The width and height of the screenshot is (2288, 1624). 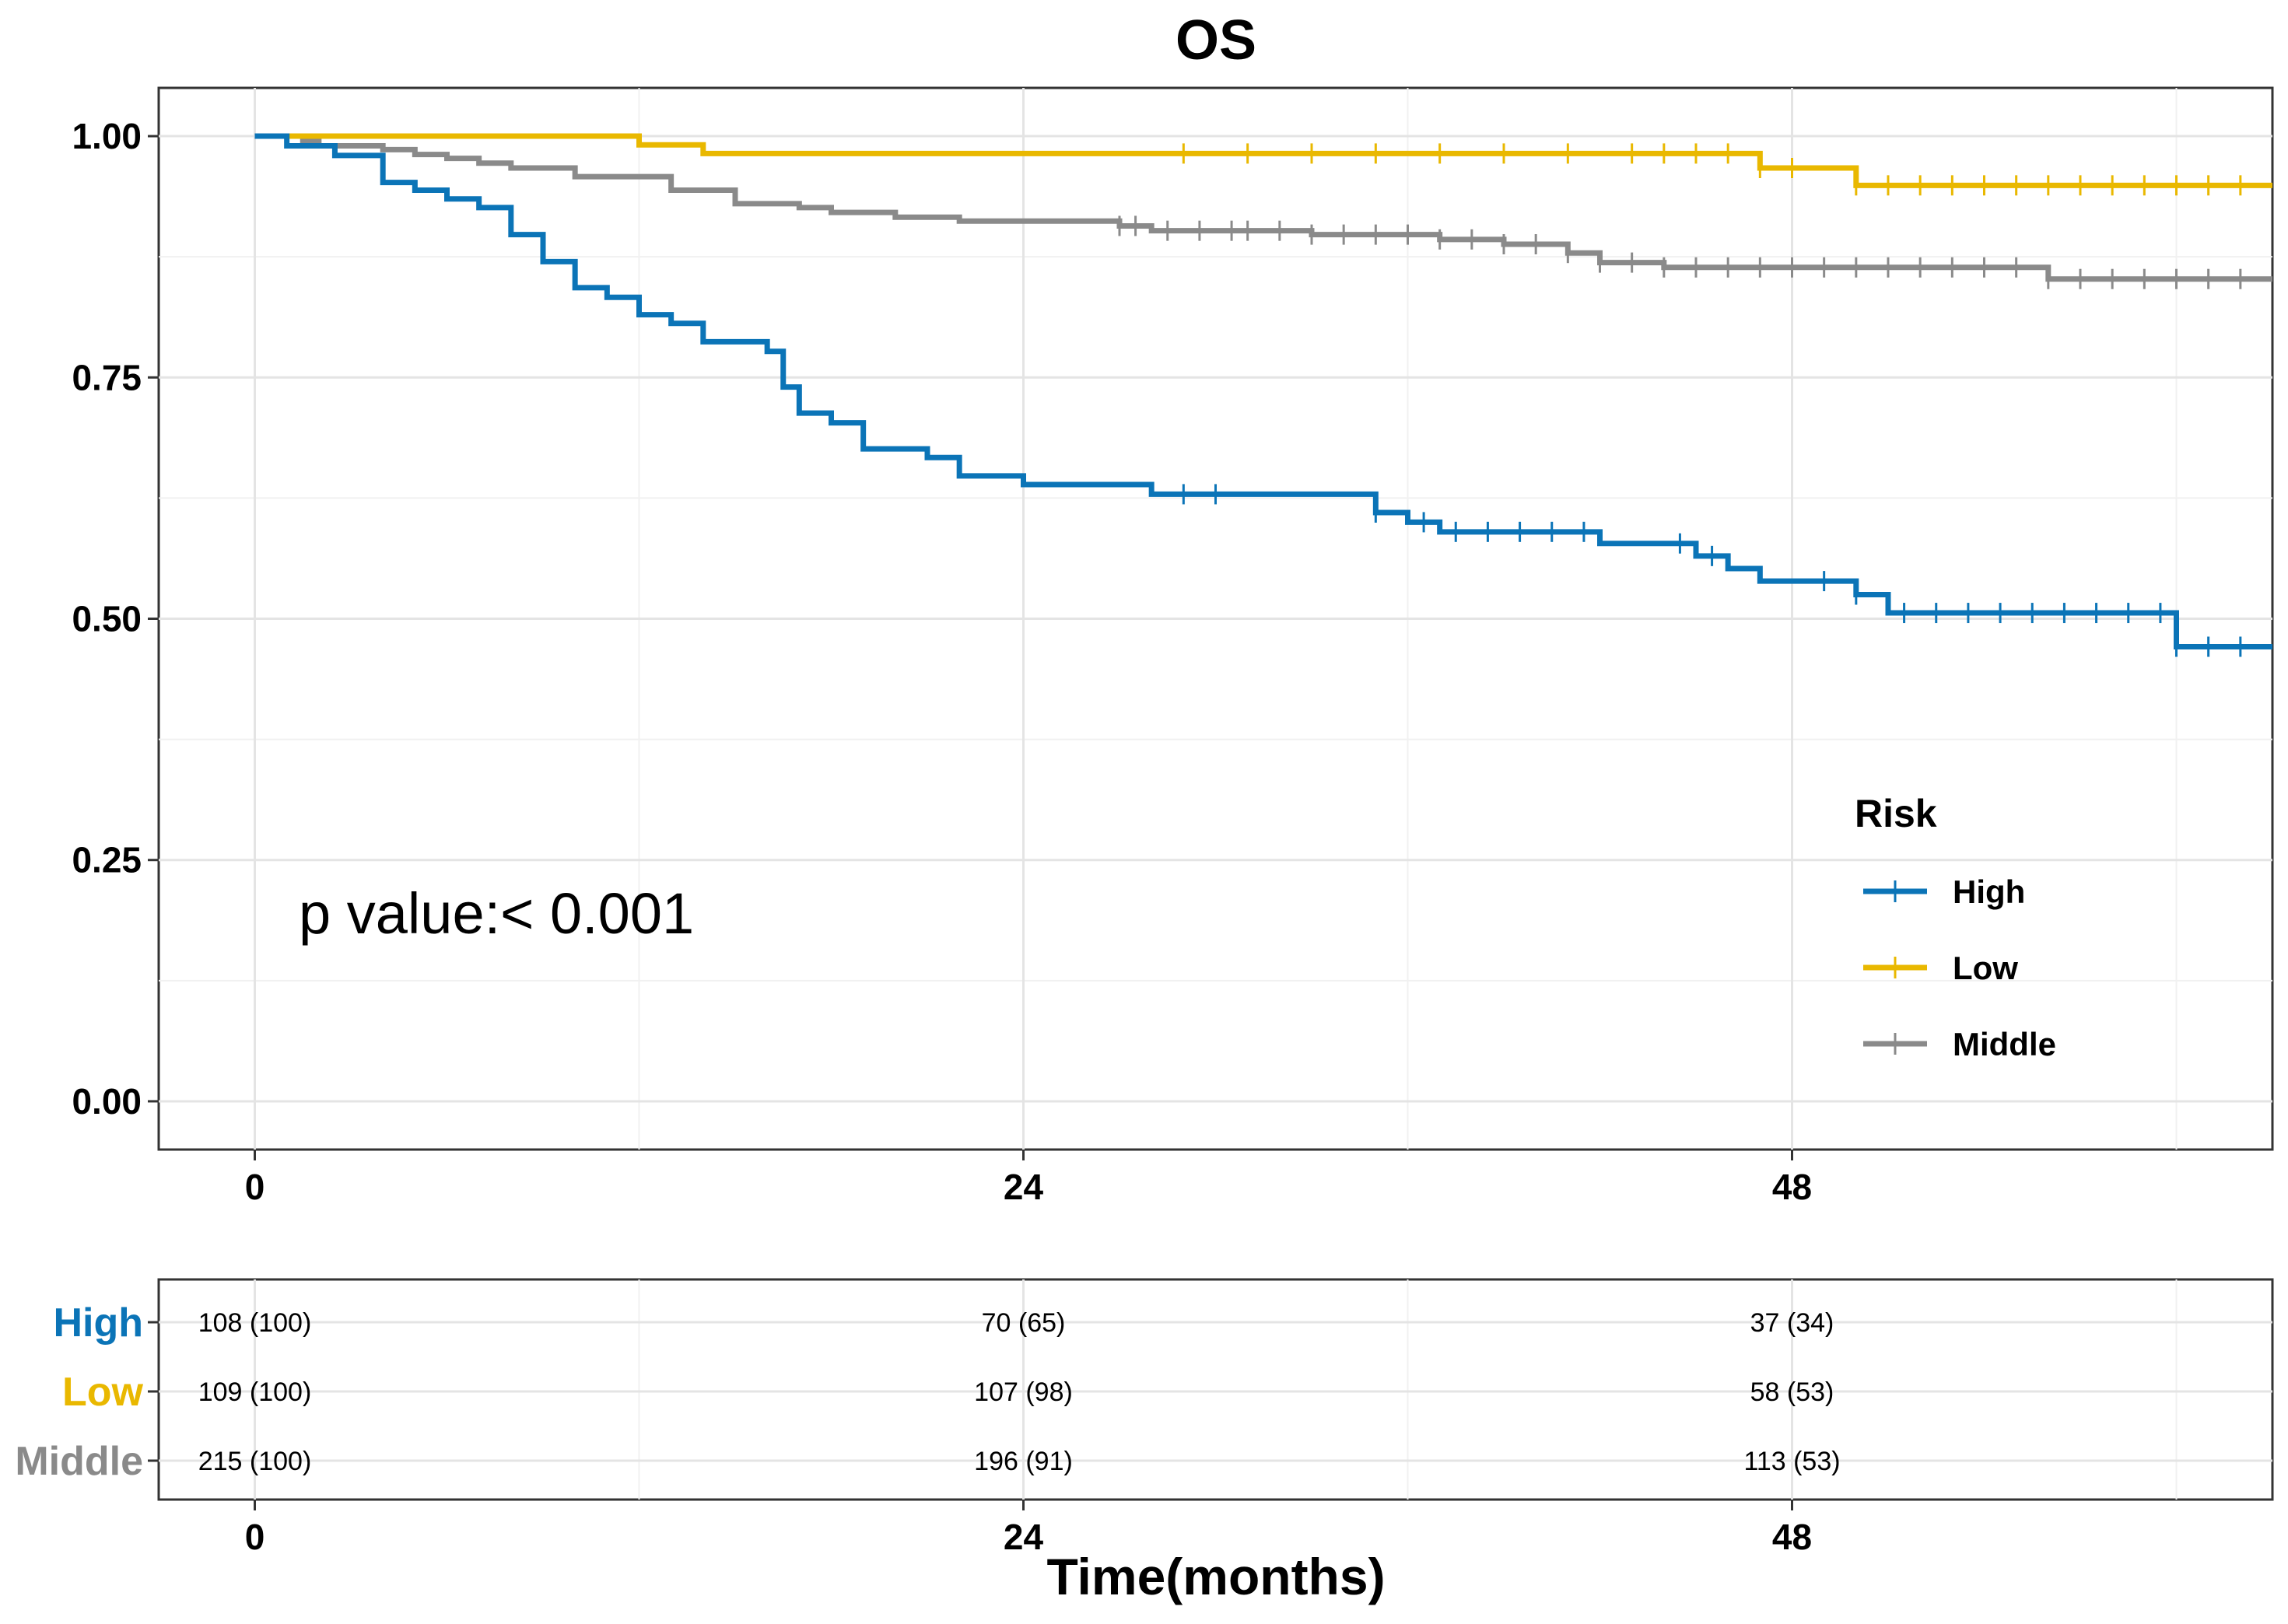 What do you see at coordinates (1792, 1323) in the screenshot?
I see `risk-cell: 37 (34)` at bounding box center [1792, 1323].